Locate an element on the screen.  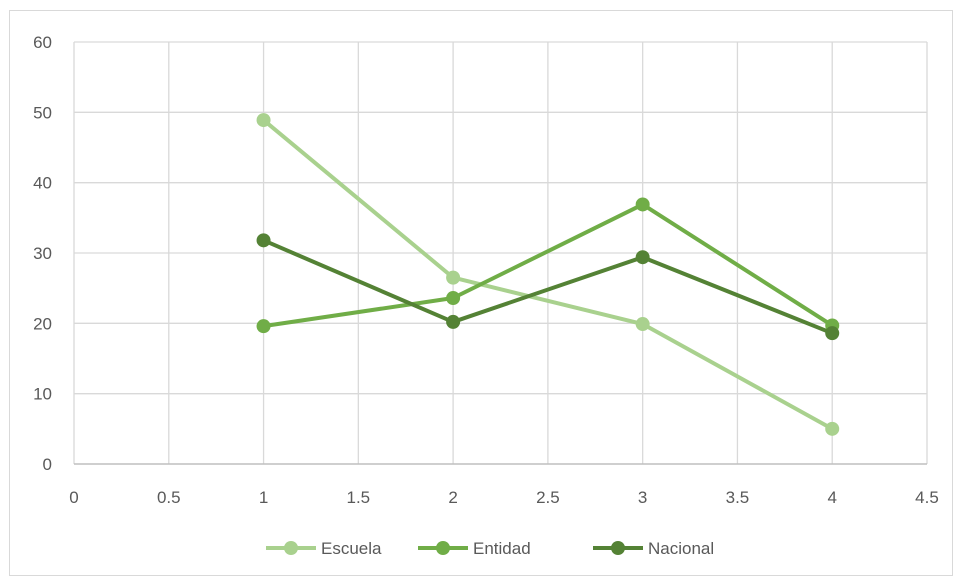
legend-item-escuela: Escuela is located at coordinates (324, 548).